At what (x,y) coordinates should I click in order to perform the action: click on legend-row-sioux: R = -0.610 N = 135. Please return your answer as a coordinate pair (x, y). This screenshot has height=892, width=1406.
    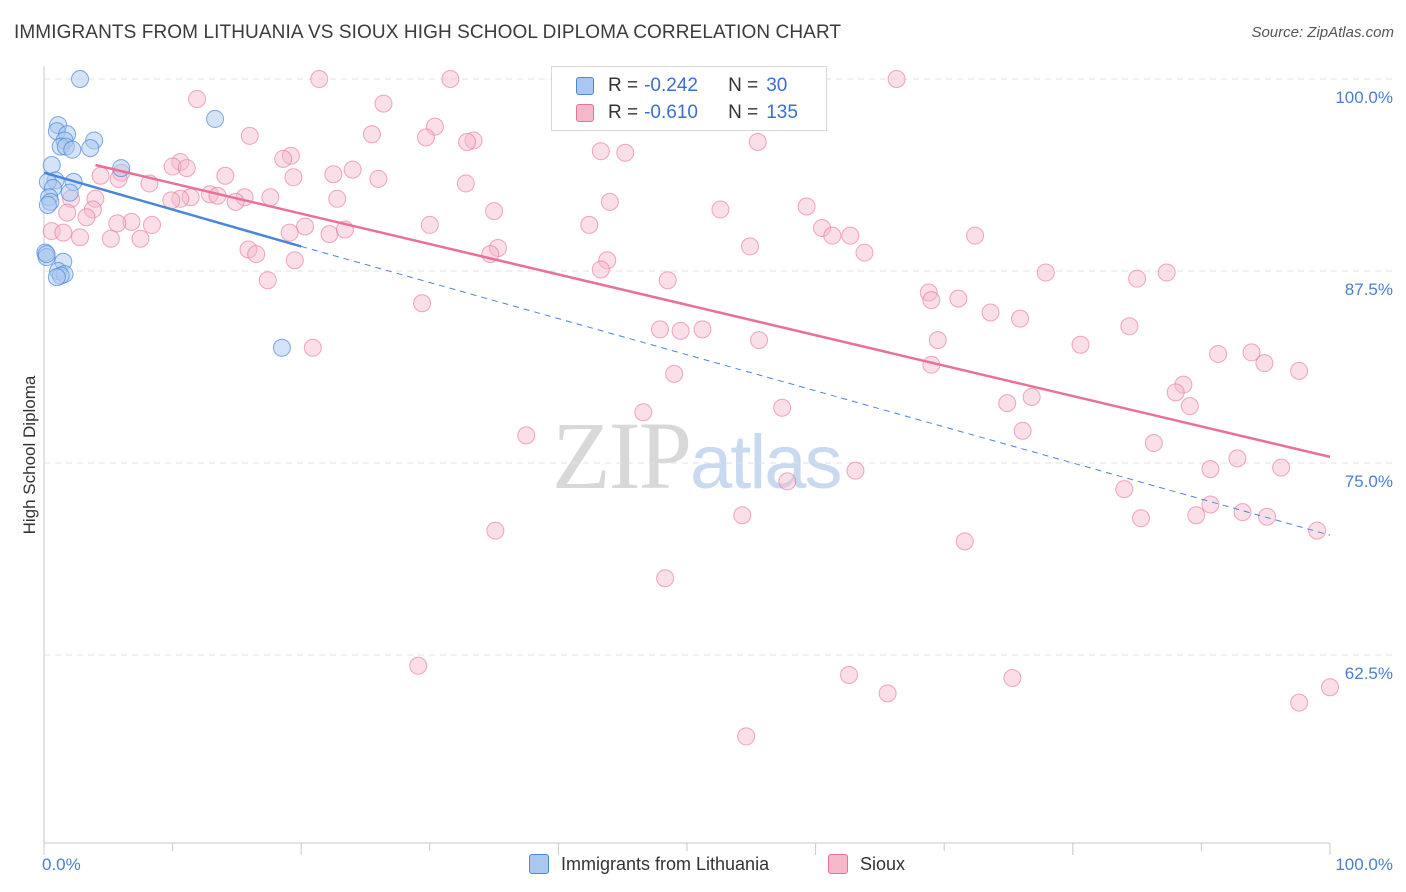
    Looking at the image, I should click on (687, 113).